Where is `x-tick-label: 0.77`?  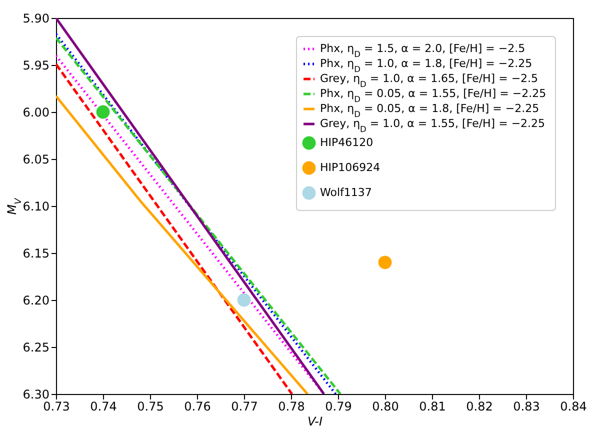 x-tick-label: 0.77 is located at coordinates (244, 407).